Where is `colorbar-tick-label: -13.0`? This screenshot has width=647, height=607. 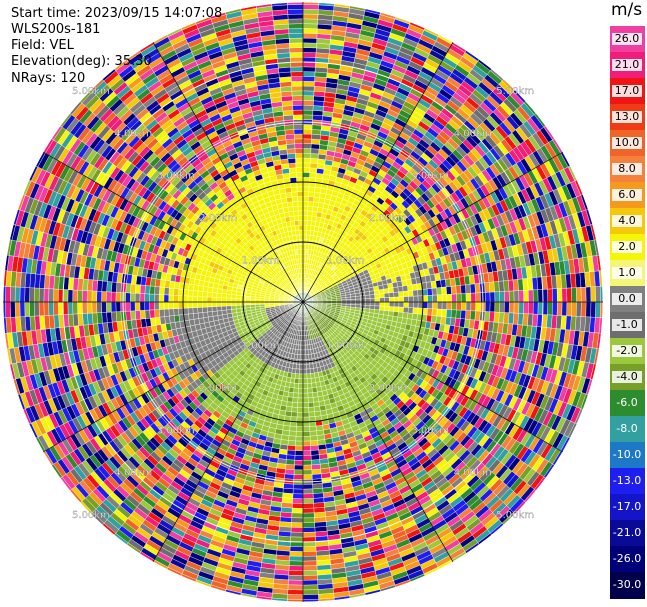
colorbar-tick-label: -13.0 is located at coordinates (627, 480).